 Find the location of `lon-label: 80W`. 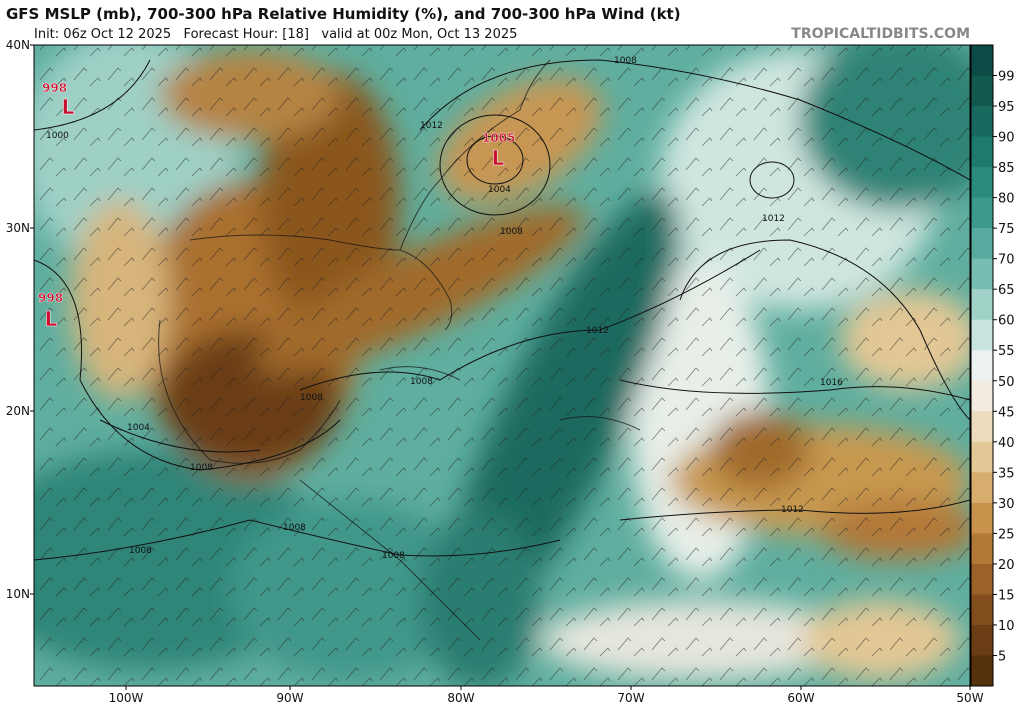

lon-label: 80W is located at coordinates (460, 698).